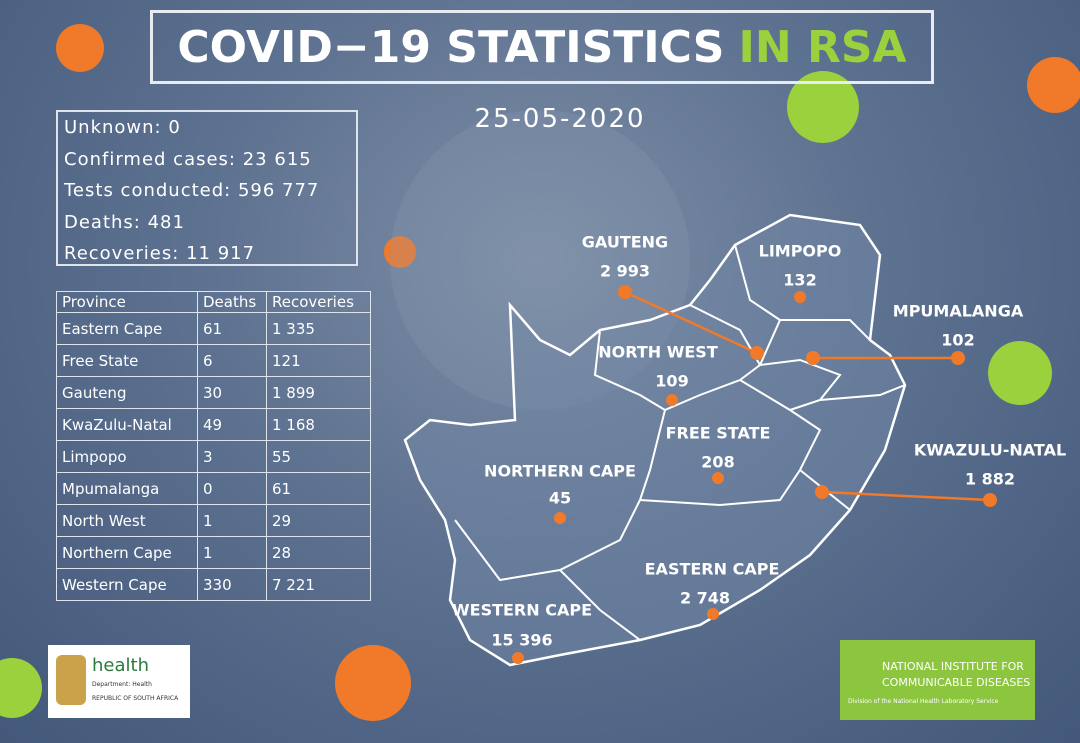 Image resolution: width=1080 pixels, height=743 pixels. What do you see at coordinates (957, 340) in the screenshot?
I see `province-cases: 102` at bounding box center [957, 340].